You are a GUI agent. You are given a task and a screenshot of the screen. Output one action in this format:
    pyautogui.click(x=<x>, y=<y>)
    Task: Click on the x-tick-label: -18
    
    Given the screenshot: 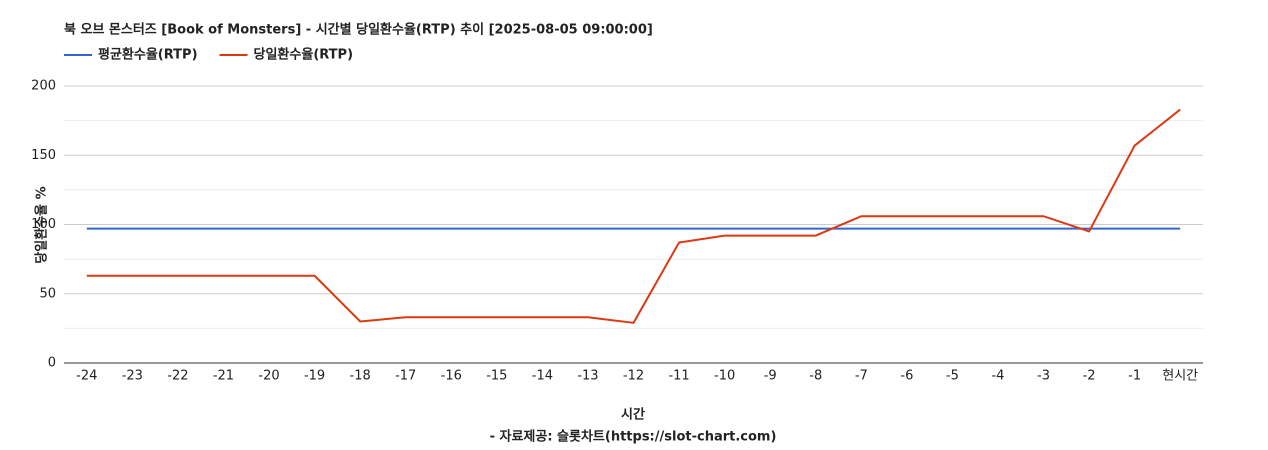 What is the action you would take?
    pyautogui.click(x=360, y=376)
    